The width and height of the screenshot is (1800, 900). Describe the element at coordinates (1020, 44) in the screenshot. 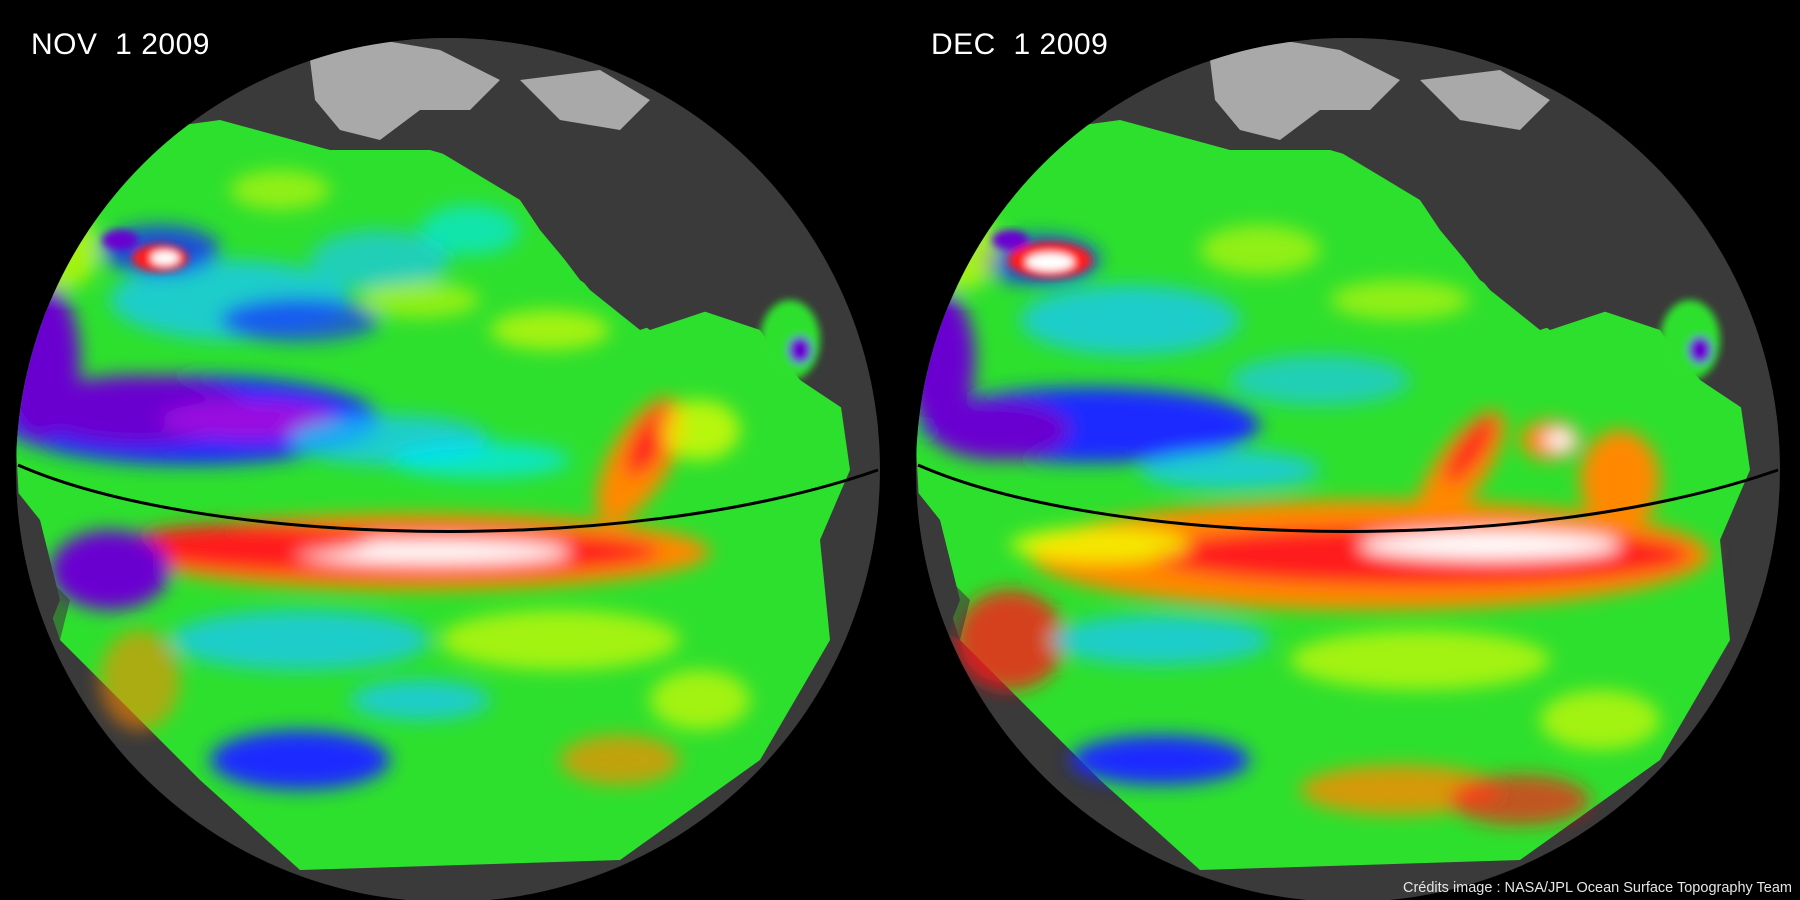

I see `date-label: DEC 1 2009` at that location.